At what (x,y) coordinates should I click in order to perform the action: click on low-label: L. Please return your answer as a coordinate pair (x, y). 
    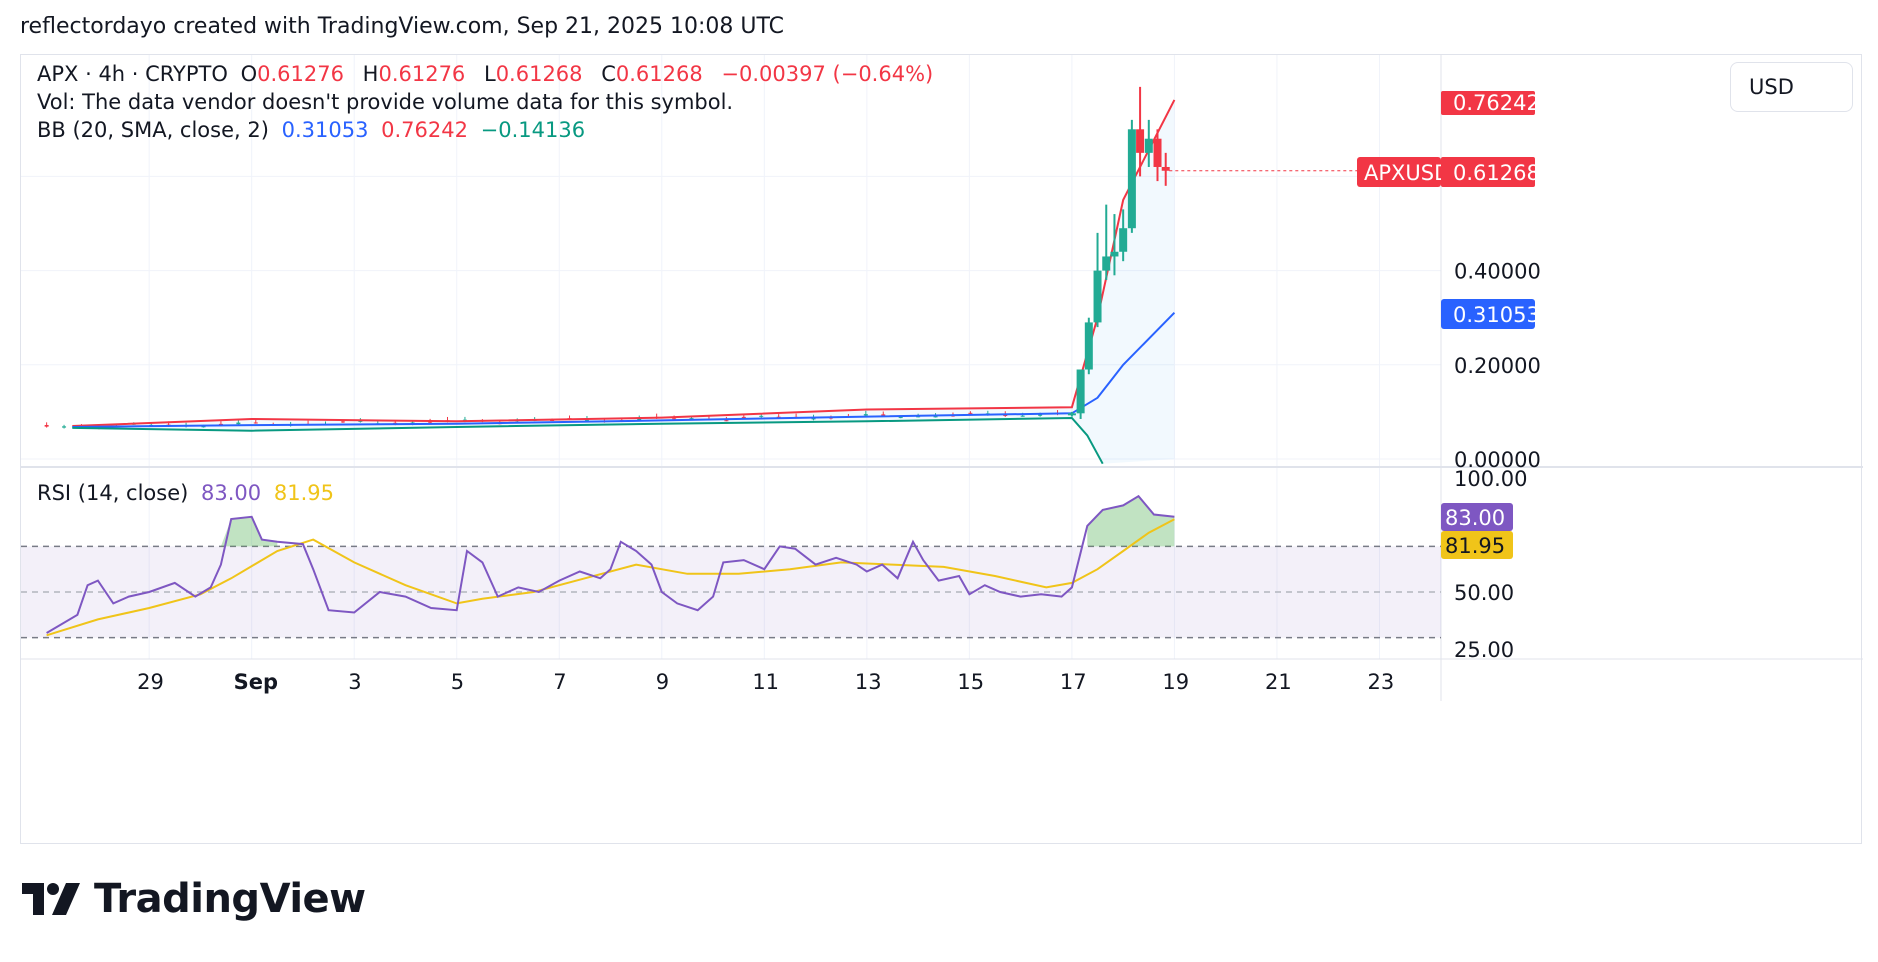
    Looking at the image, I should click on (489, 74).